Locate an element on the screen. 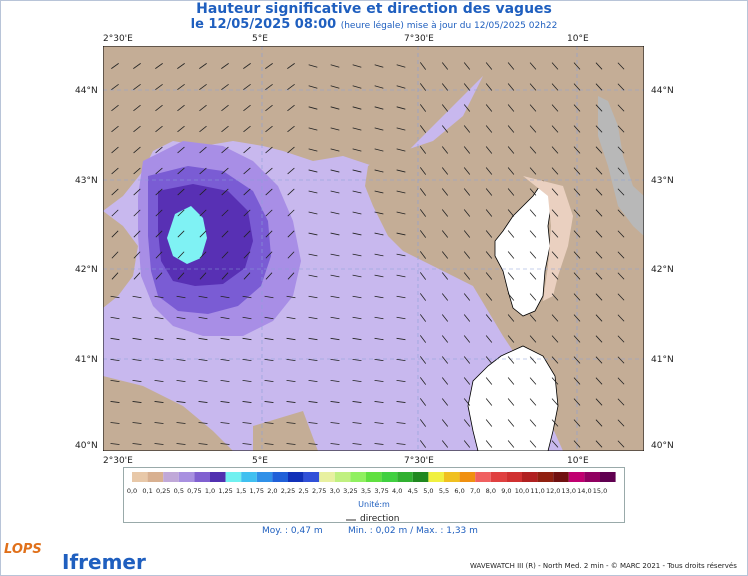 This screenshot has height=576, width=748. legend-label: 5,5 is located at coordinates (444, 491).